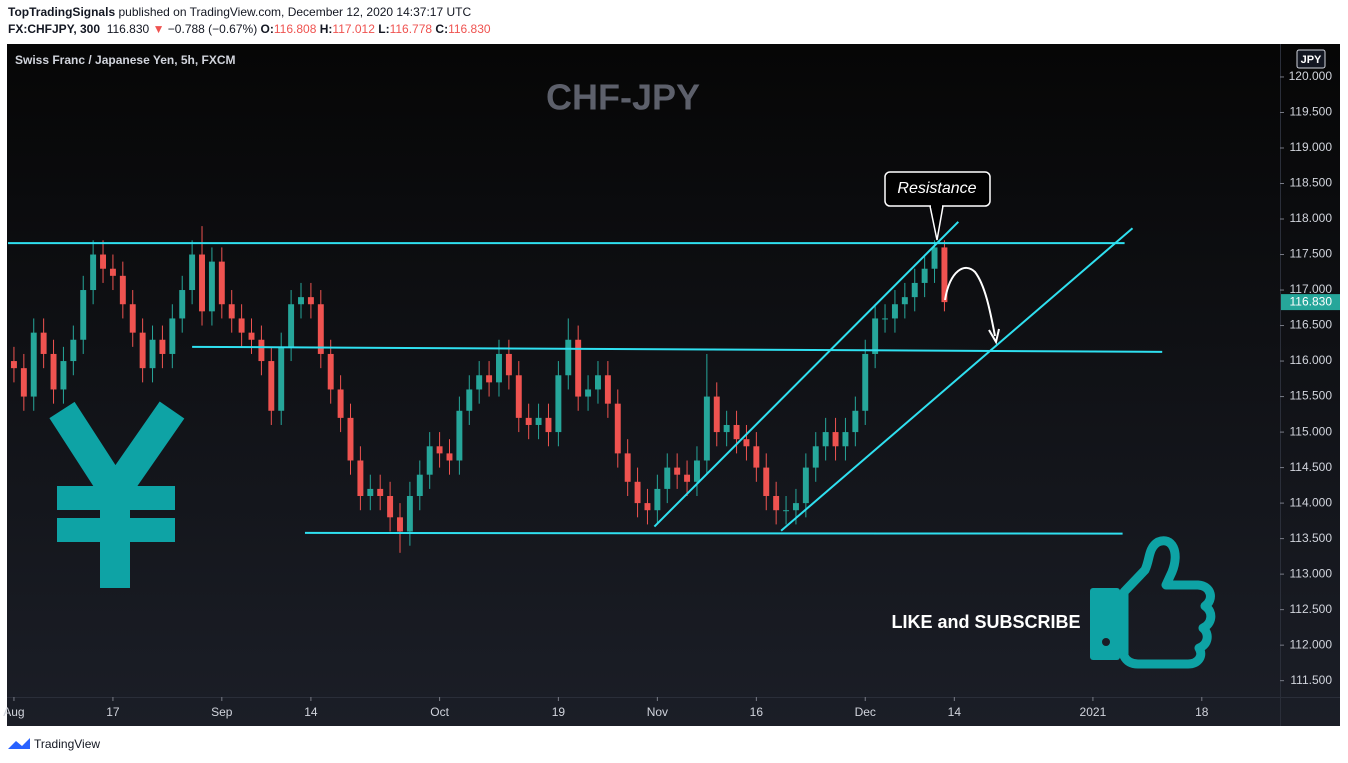 The image size is (1348, 763). Describe the element at coordinates (970, 301) in the screenshot. I see `projection-arrow` at that location.